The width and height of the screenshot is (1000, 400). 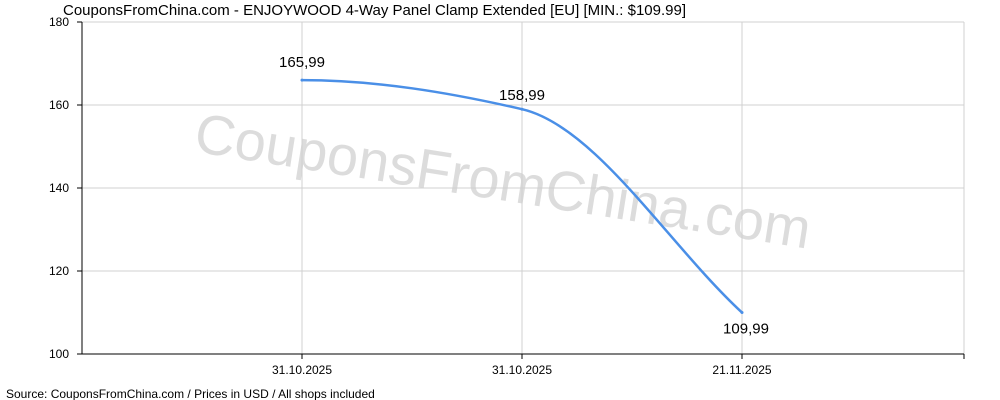 What do you see at coordinates (59, 188) in the screenshot?
I see `y-tick-label: 140` at bounding box center [59, 188].